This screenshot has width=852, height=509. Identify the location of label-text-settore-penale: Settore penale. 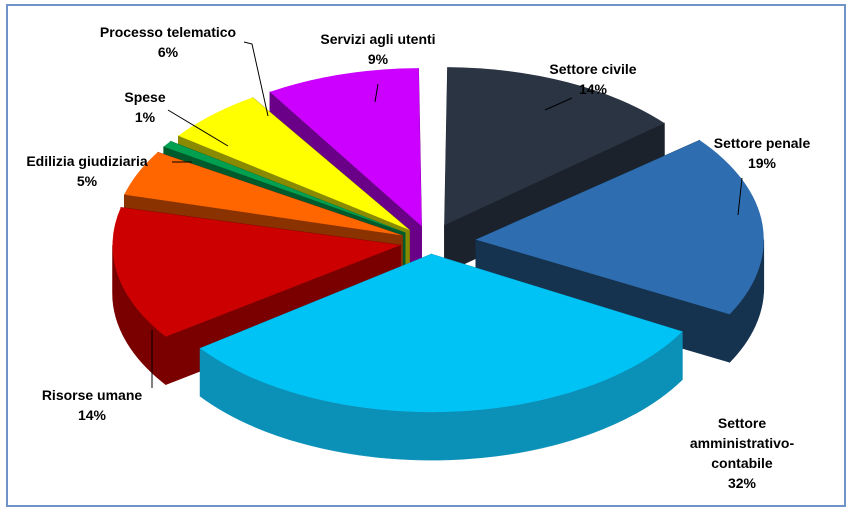
(762, 143).